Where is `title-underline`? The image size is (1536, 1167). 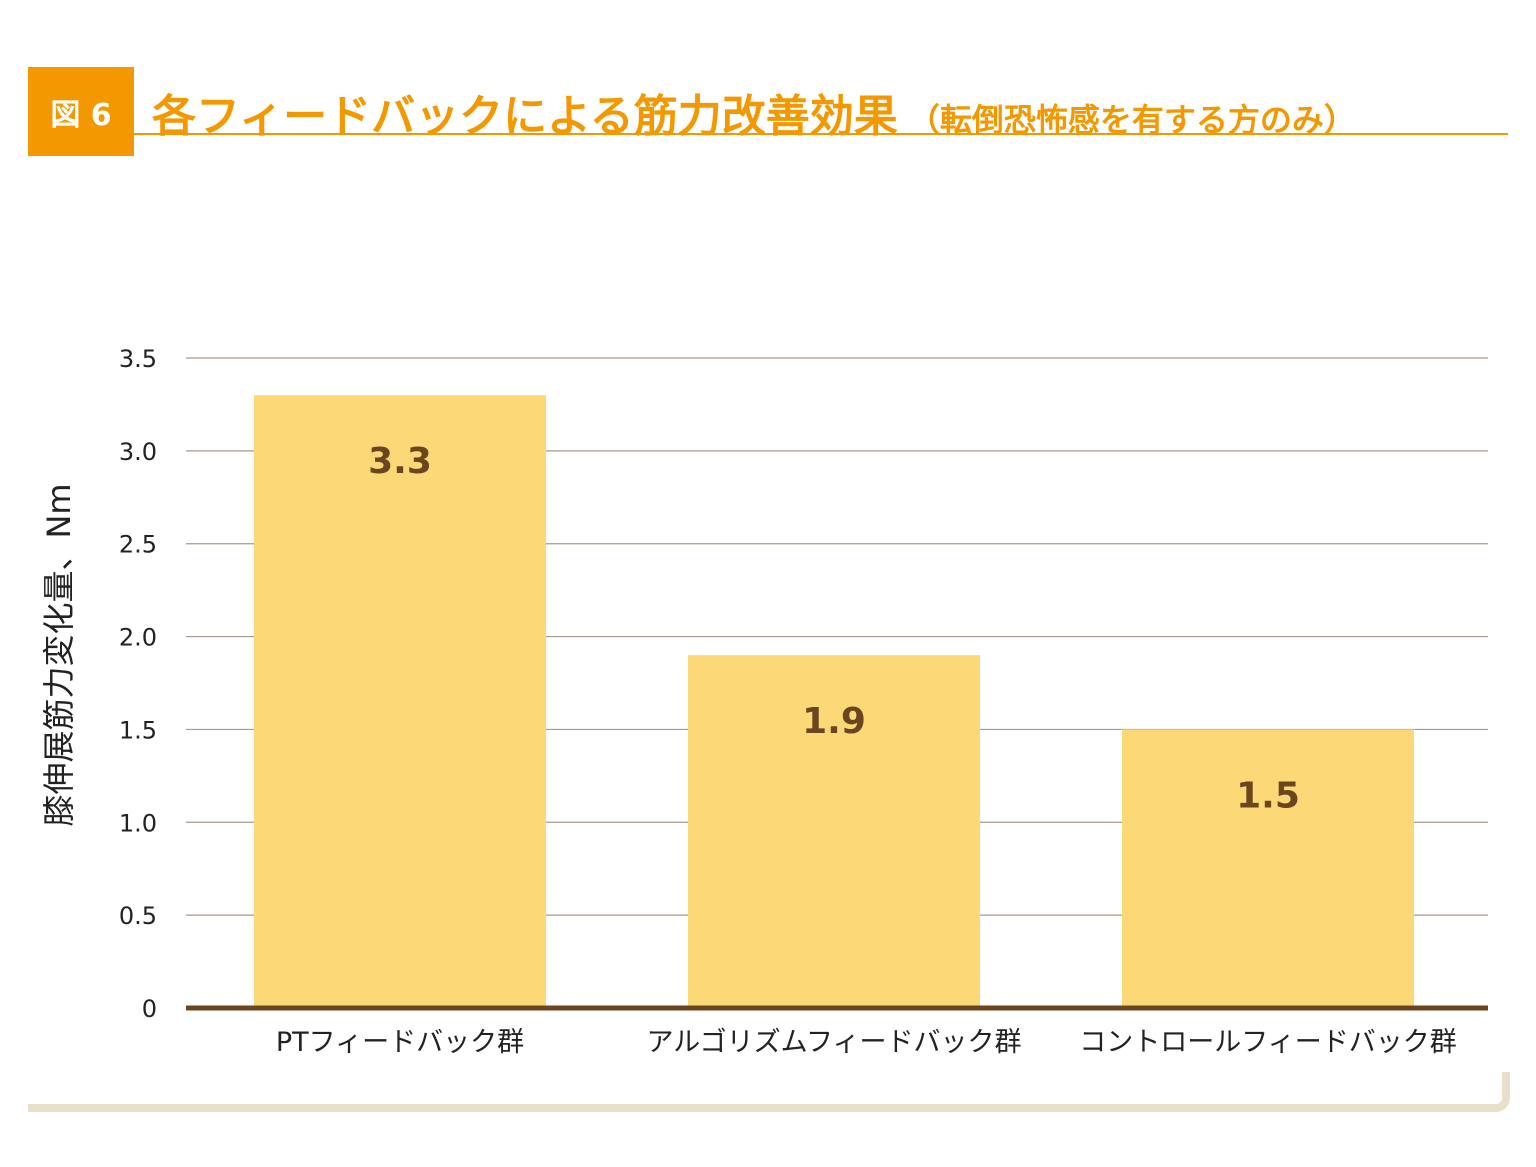 title-underline is located at coordinates (821, 134).